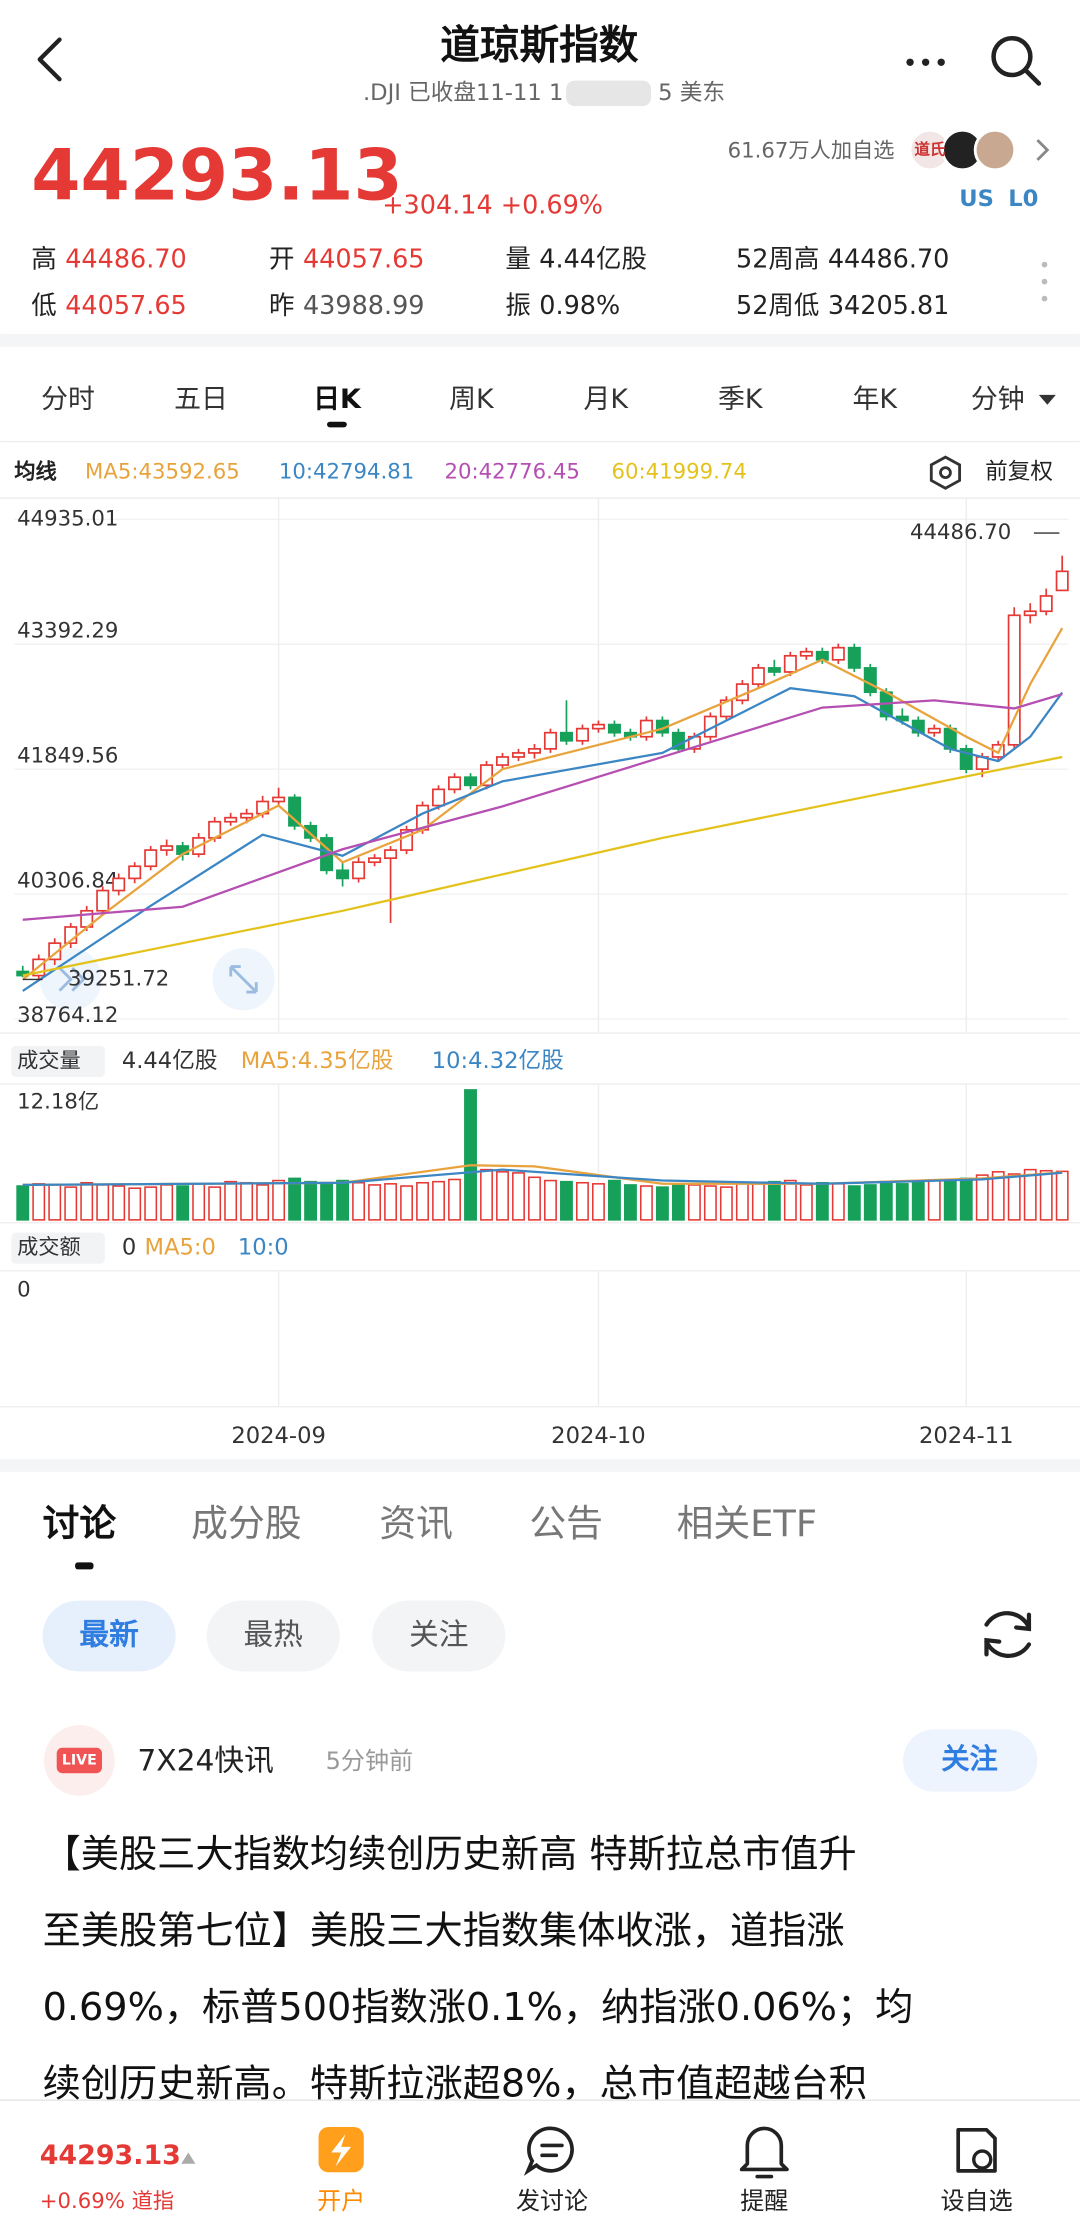 This screenshot has height=2219, width=1080. Describe the element at coordinates (777, 259) in the screenshot. I see `stat-label: 52周高` at that location.